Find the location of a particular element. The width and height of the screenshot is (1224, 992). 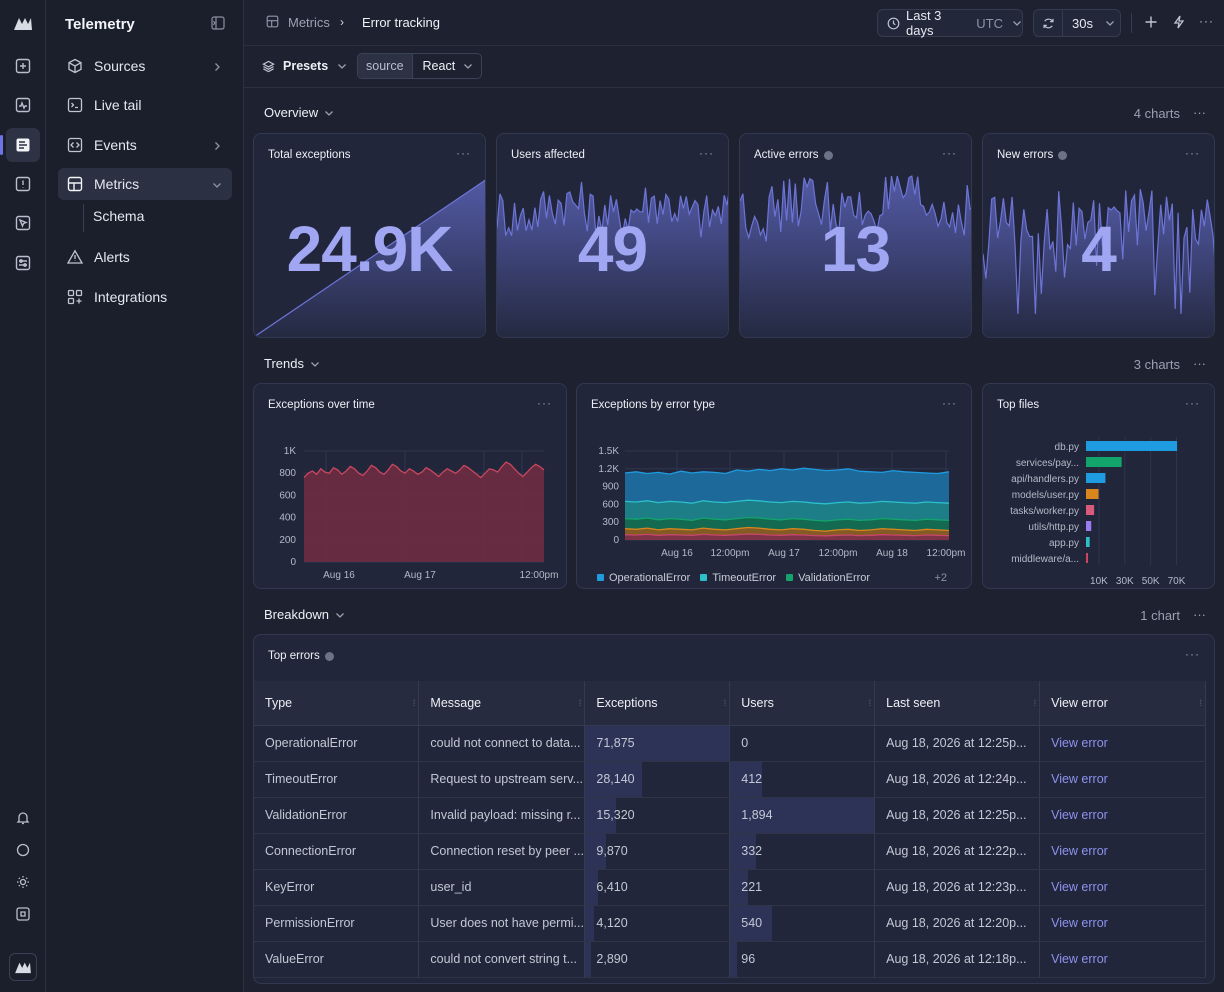

legend-item: ValidationError is located at coordinates (828, 578).